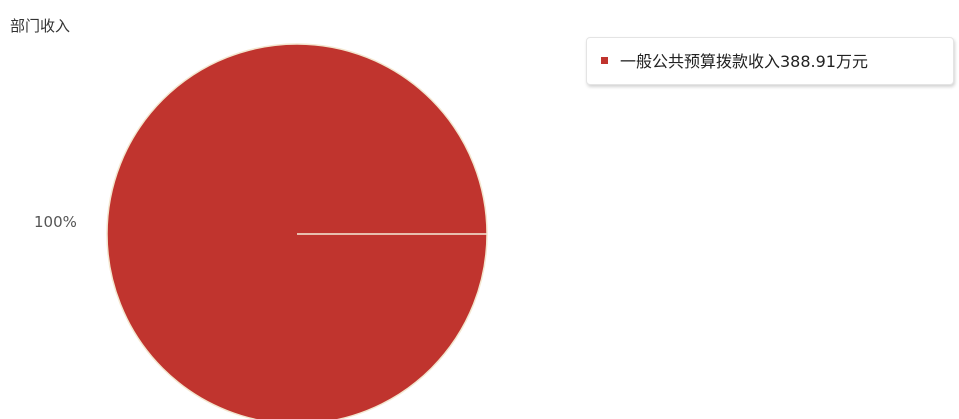 The image size is (959, 419). I want to click on chart-title: 部门收入, so click(40, 26).